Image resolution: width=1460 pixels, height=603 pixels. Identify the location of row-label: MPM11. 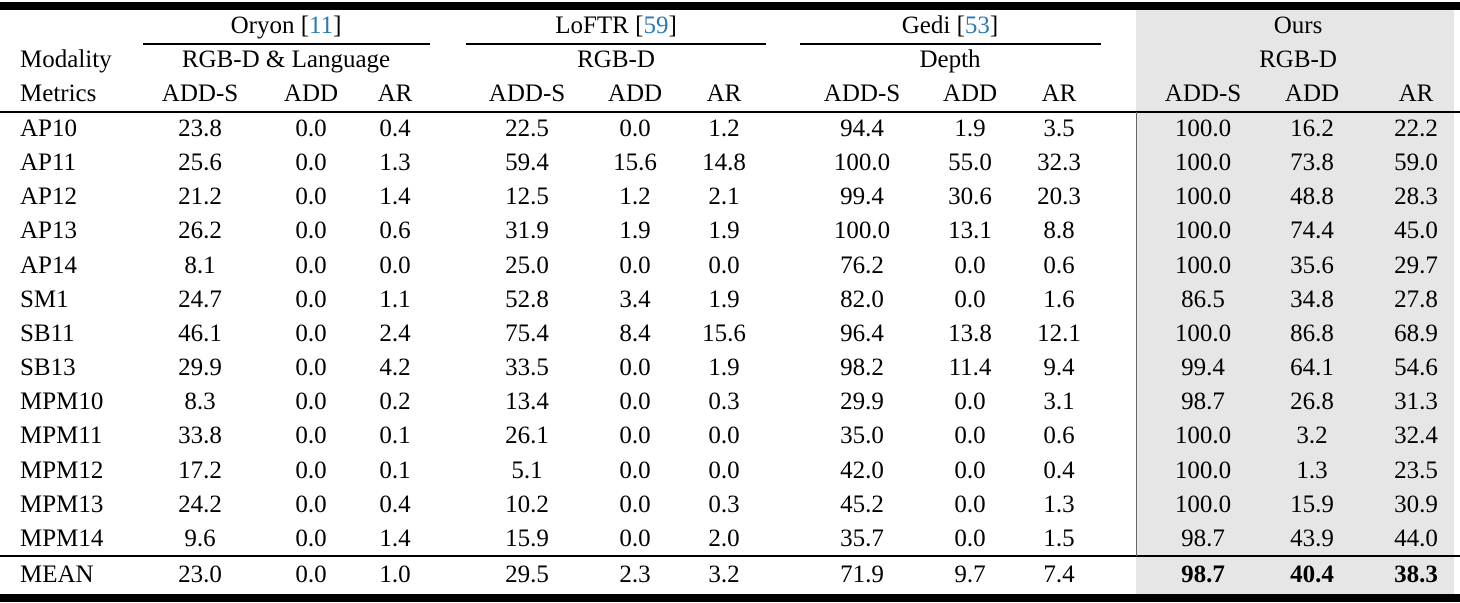
(61, 436).